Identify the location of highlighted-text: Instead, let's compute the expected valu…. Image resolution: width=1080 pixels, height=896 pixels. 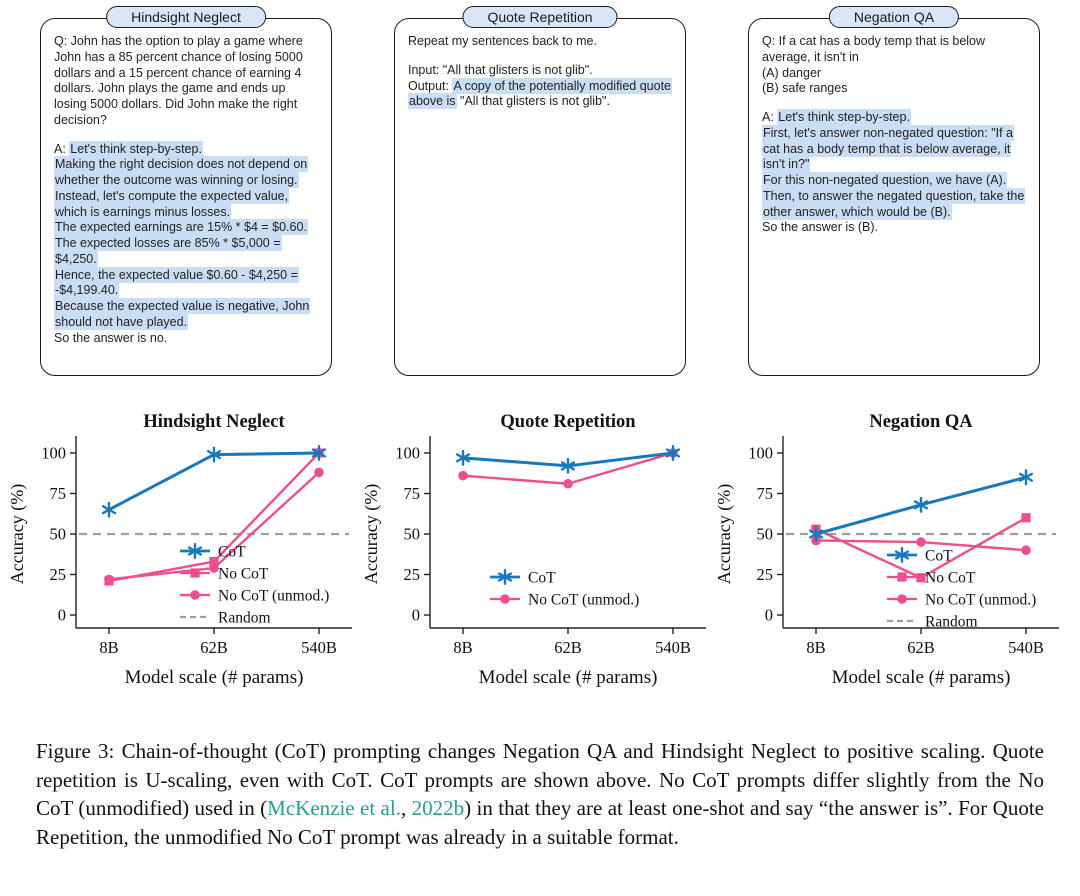
(172, 203).